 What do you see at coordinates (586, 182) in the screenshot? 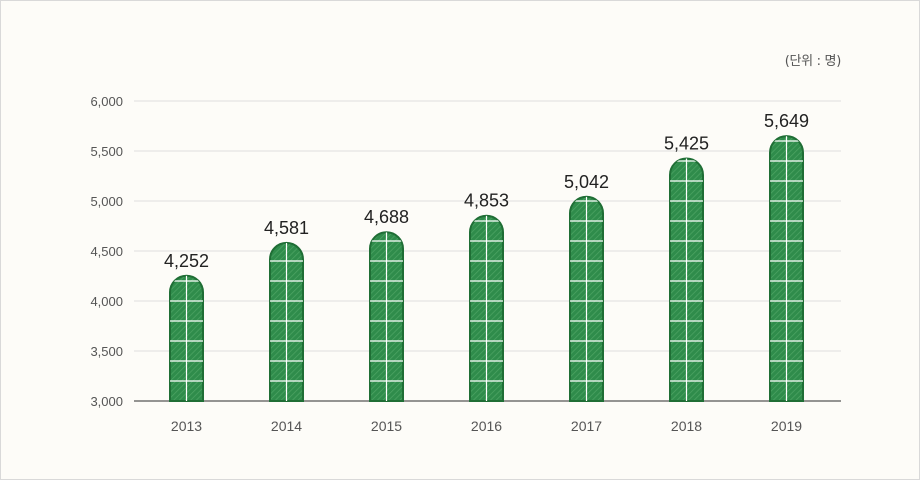
I see `data-label: 5,042` at bounding box center [586, 182].